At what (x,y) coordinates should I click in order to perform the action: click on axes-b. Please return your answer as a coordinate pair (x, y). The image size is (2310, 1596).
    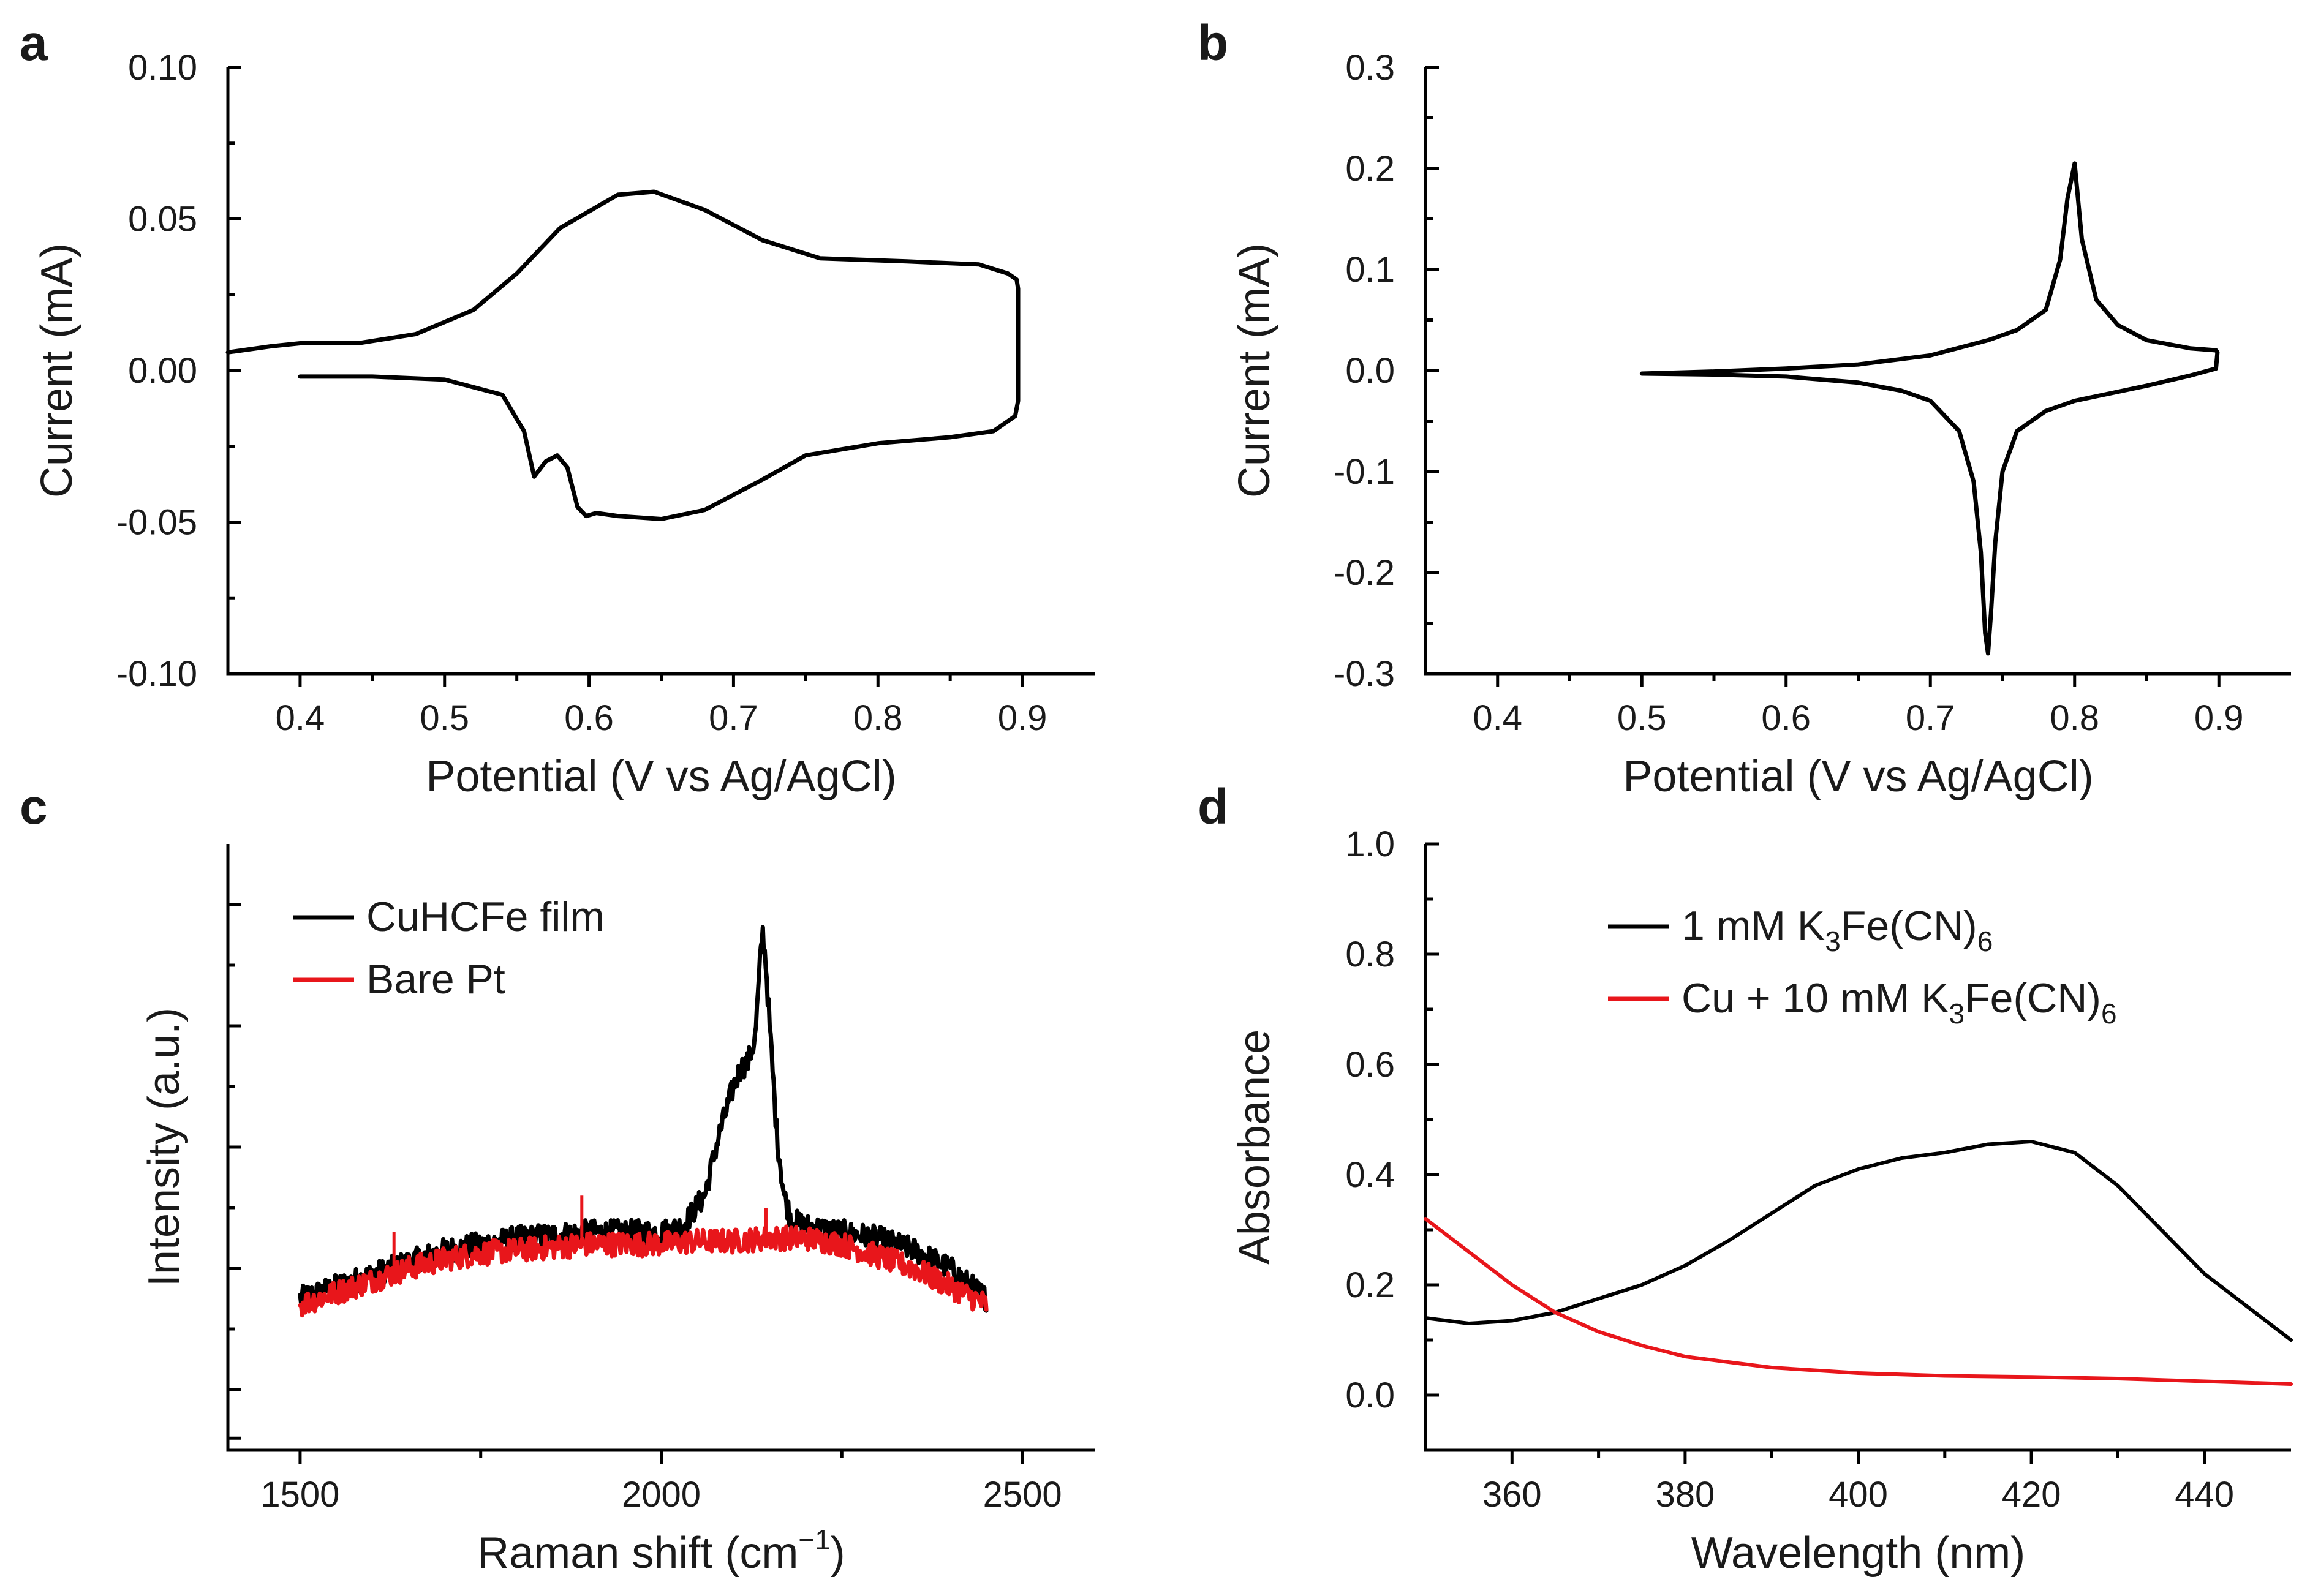
    Looking at the image, I should click on (1857, 371).